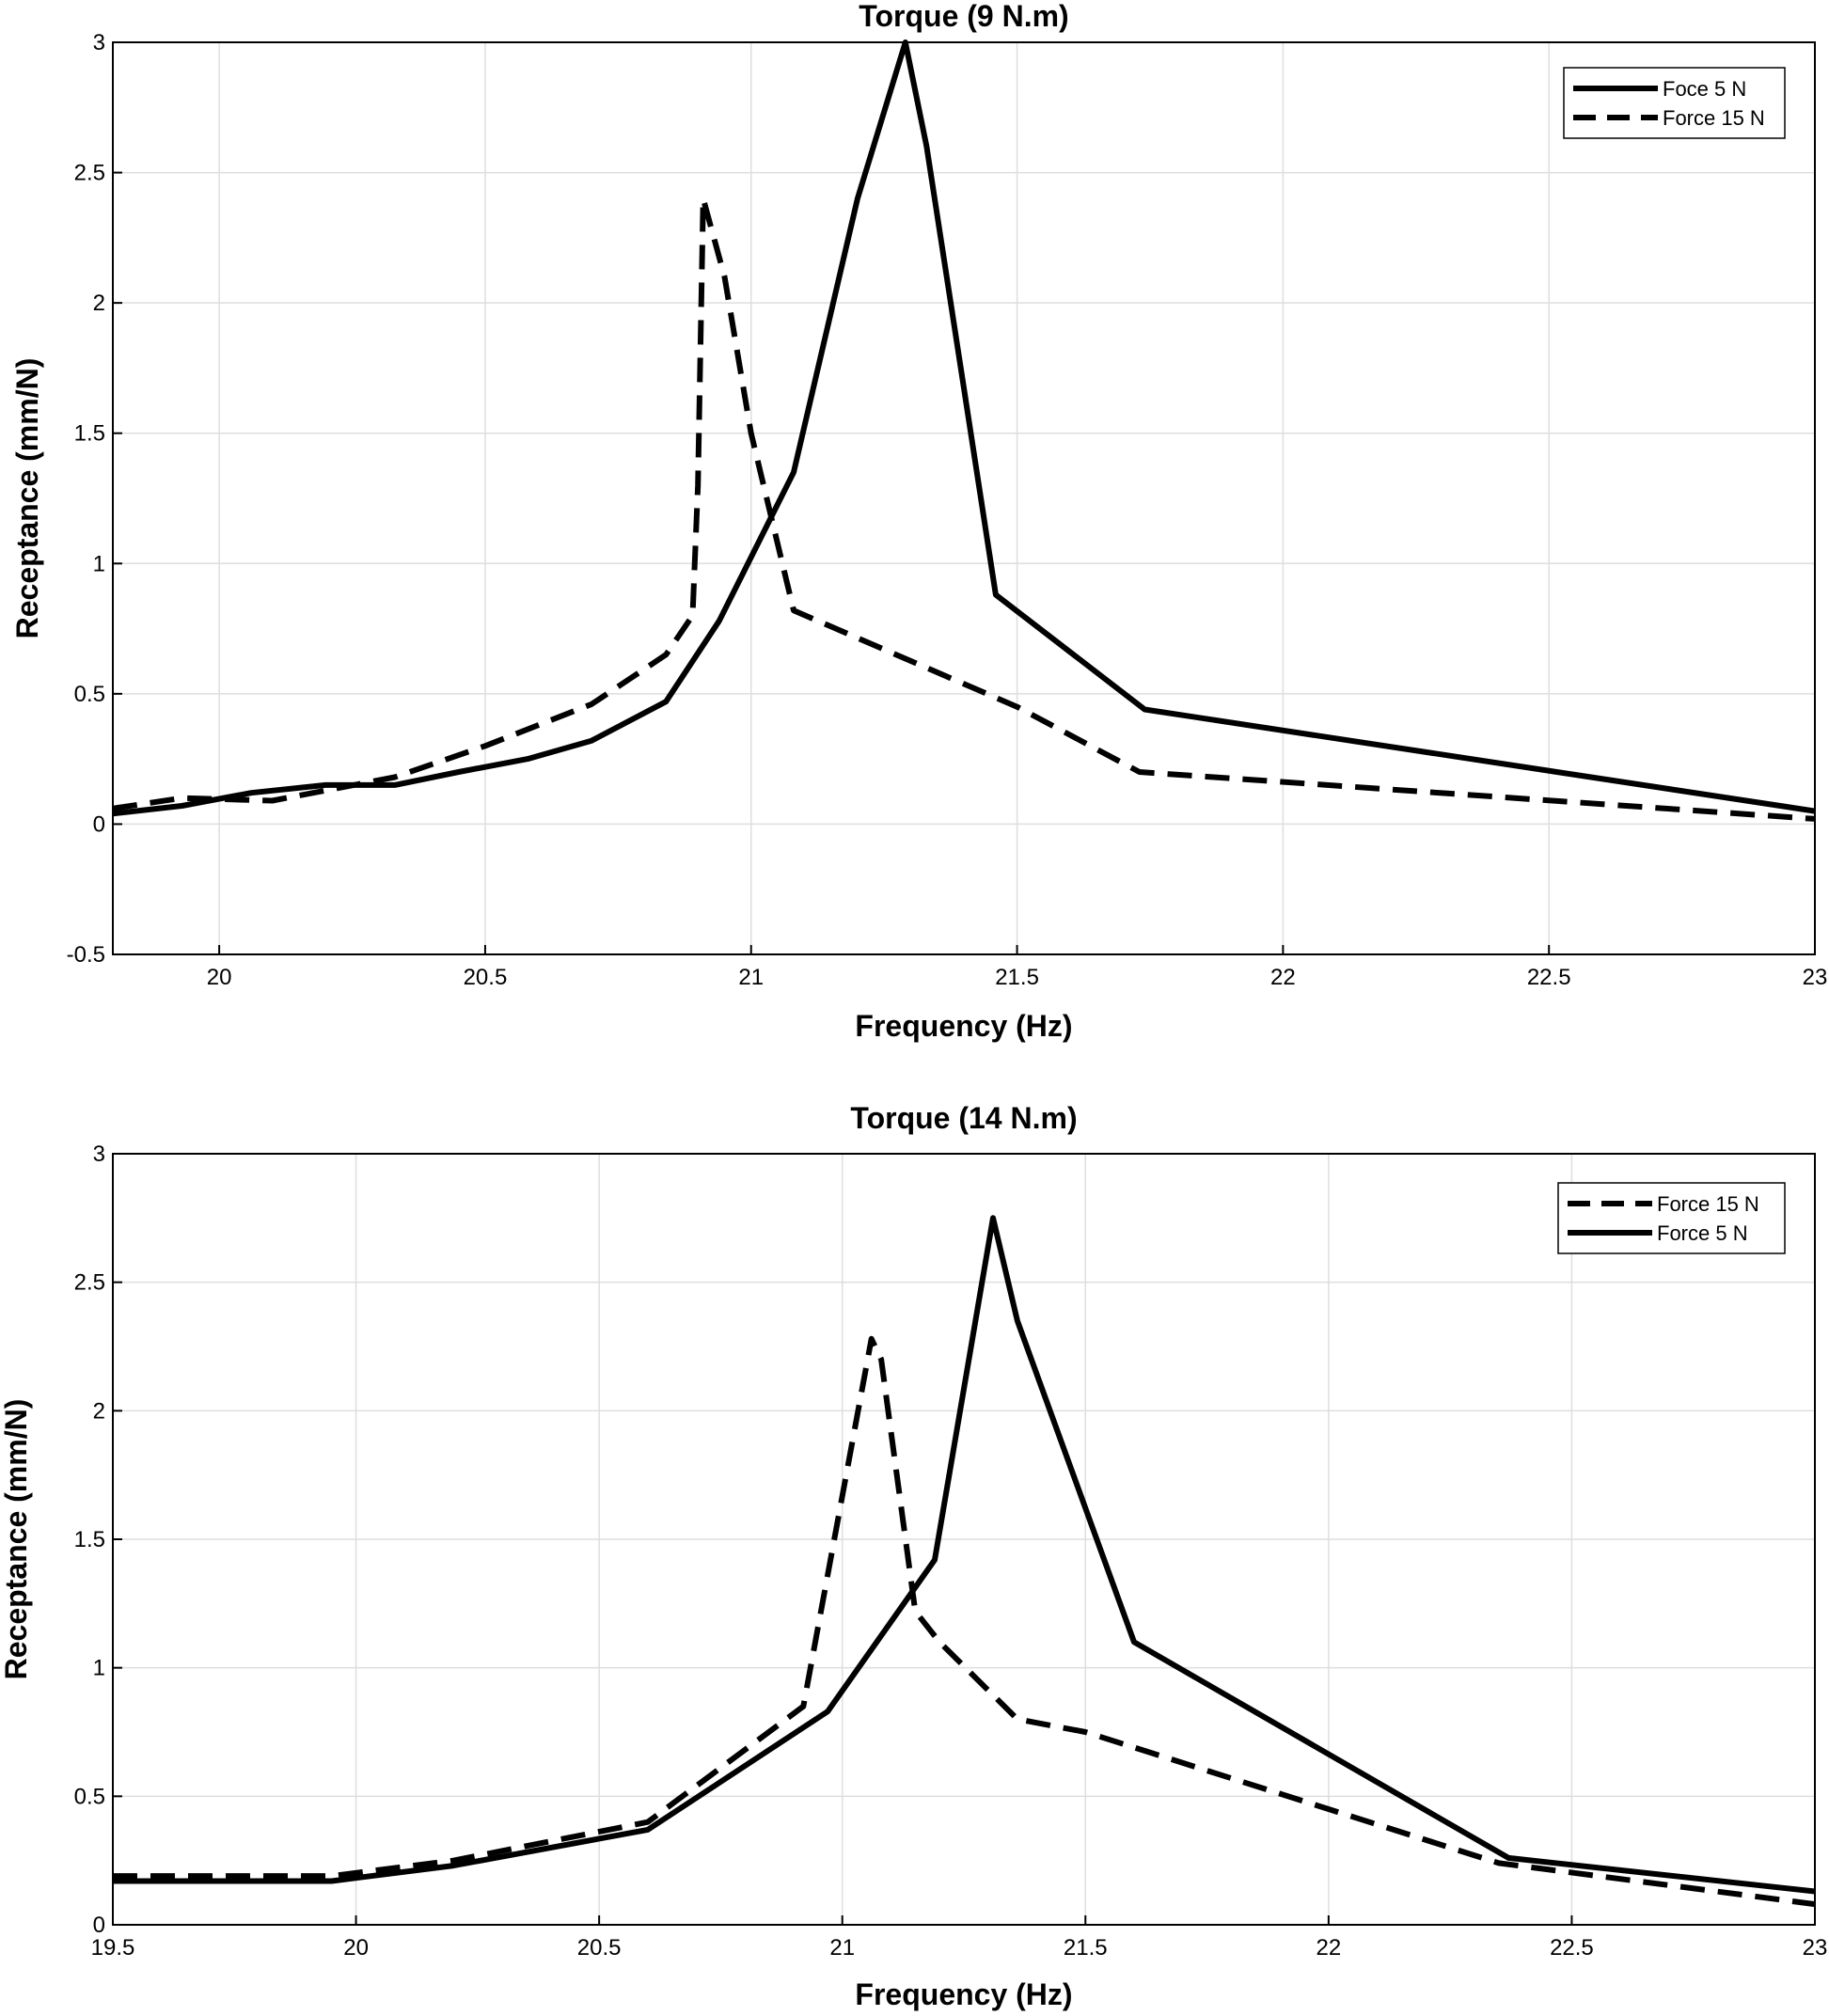 Image resolution: width=1829 pixels, height=2016 pixels. Describe the element at coordinates (963, 1118) in the screenshot. I see `chart-title: Torque (14 N.m)` at that location.